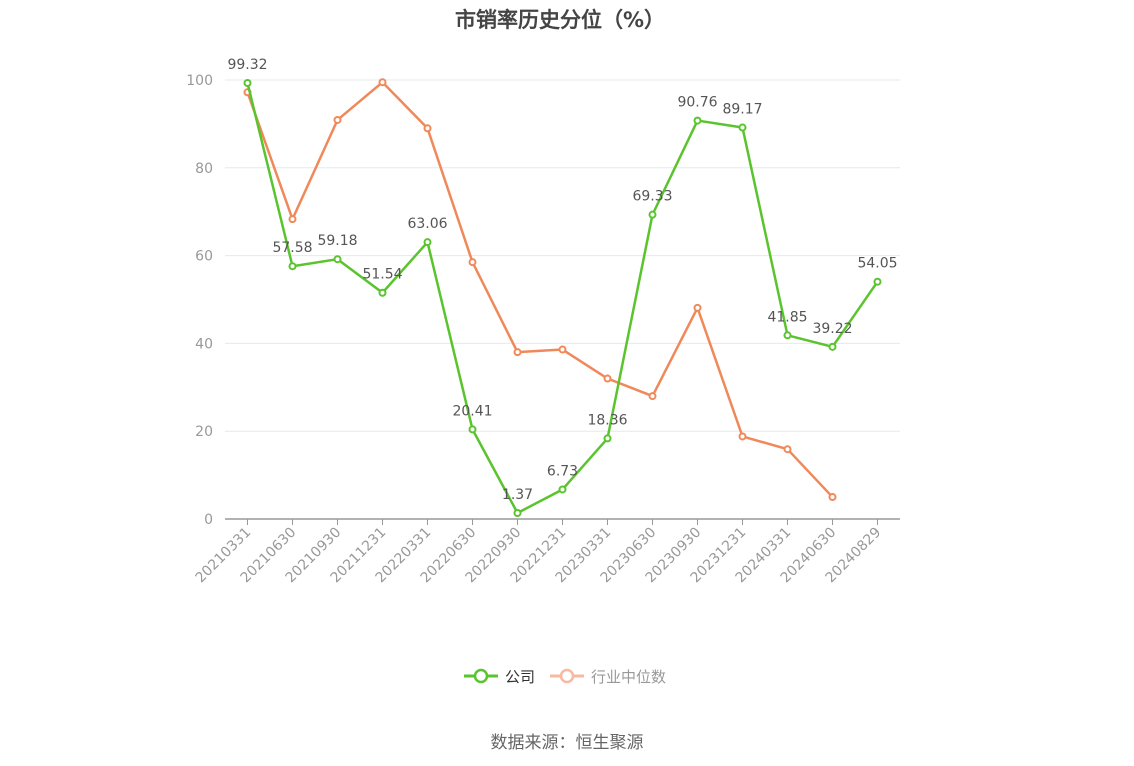 This screenshot has height=766, width=1134. I want to click on legend-label: 行业中位数, so click(628, 677).